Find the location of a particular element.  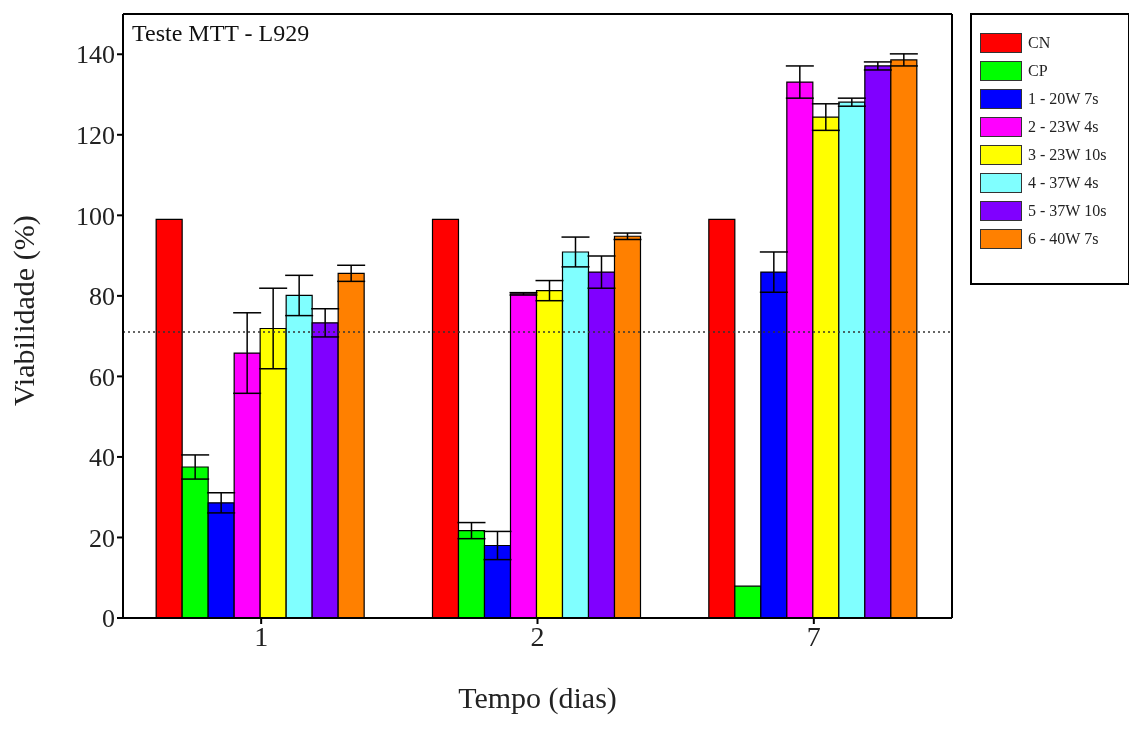

y-tick-label: 0 is located at coordinates (108, 619).